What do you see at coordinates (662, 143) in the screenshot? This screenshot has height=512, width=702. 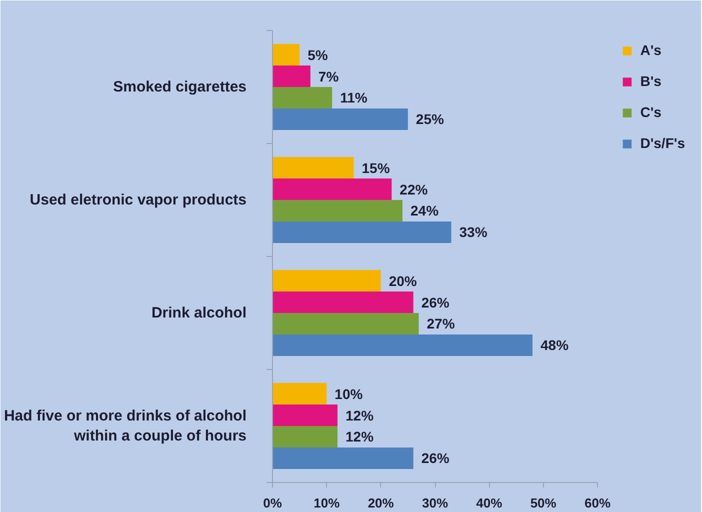 I see `legend-label: D's/F's` at bounding box center [662, 143].